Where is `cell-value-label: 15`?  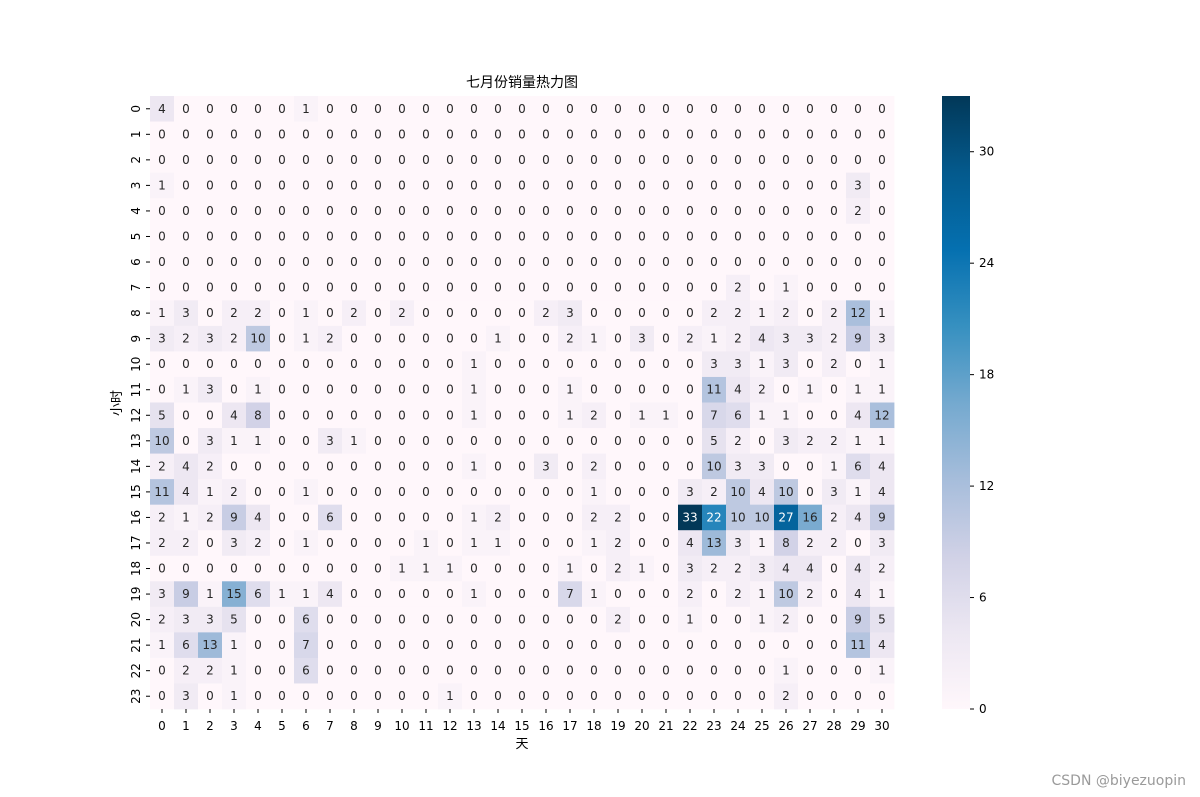
cell-value-label: 15 is located at coordinates (233, 594).